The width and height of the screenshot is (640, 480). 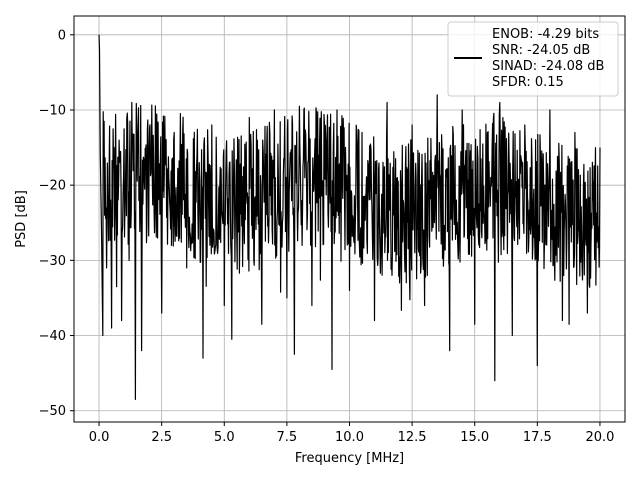 I want to click on x-tick-label: 0.0, so click(x=99, y=437).